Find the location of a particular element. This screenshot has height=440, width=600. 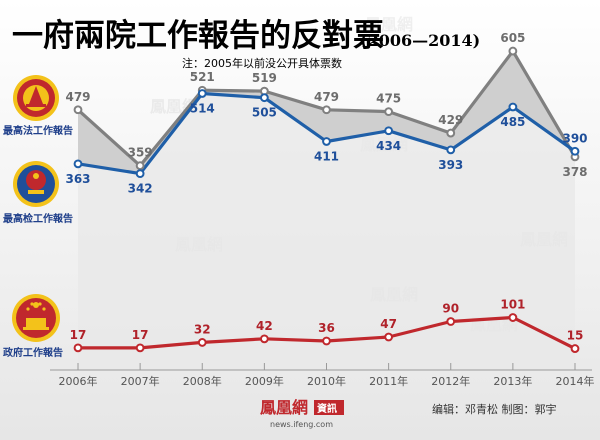

x-tick-label: 2007年 is located at coordinates (140, 381).